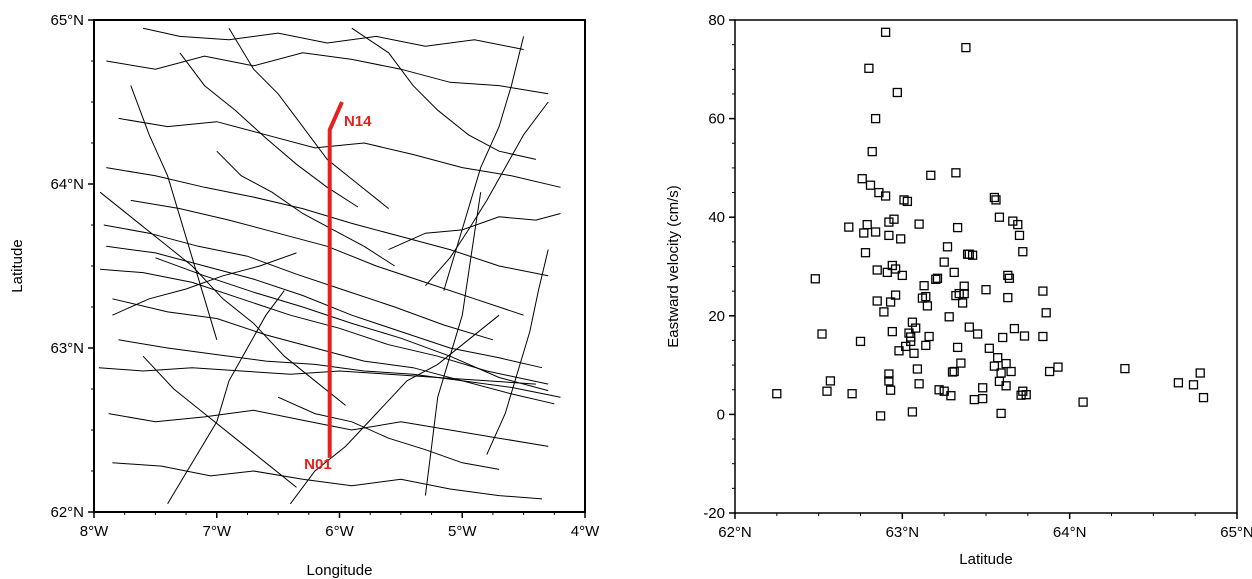 This screenshot has height=579, width=1252. Describe the element at coordinates (716, 20) in the screenshot. I see `y-tick-label: 80` at that location.